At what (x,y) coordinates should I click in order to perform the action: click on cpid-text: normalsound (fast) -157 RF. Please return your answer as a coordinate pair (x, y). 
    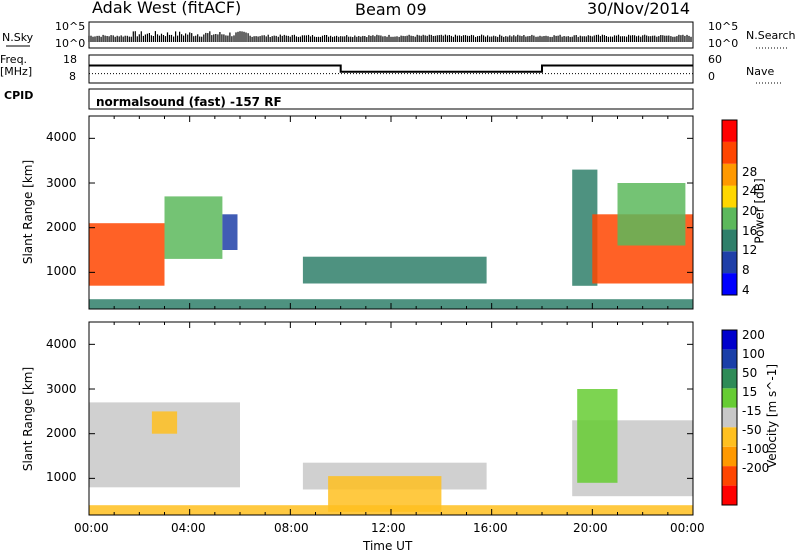
    Looking at the image, I should click on (189, 102).